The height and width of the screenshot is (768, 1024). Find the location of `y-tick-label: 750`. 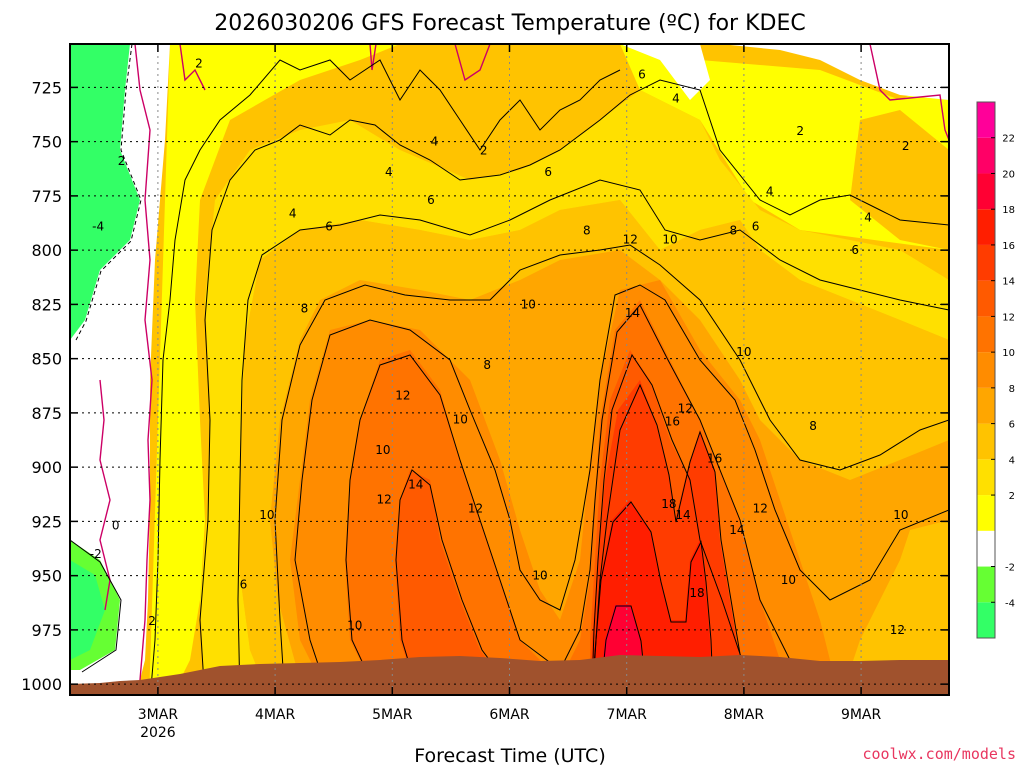

y-tick-label: 750 is located at coordinates (46, 142).